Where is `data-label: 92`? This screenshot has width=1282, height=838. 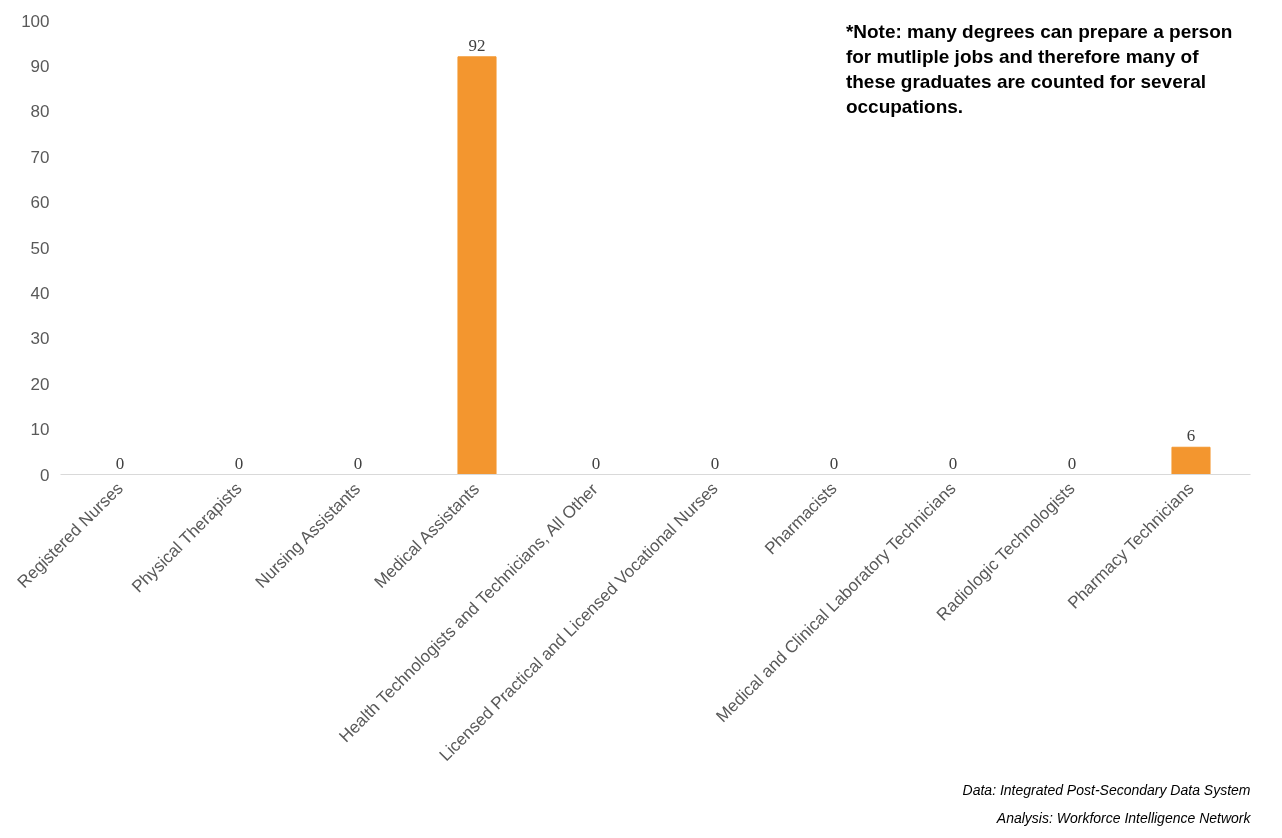 data-label: 92 is located at coordinates (477, 45).